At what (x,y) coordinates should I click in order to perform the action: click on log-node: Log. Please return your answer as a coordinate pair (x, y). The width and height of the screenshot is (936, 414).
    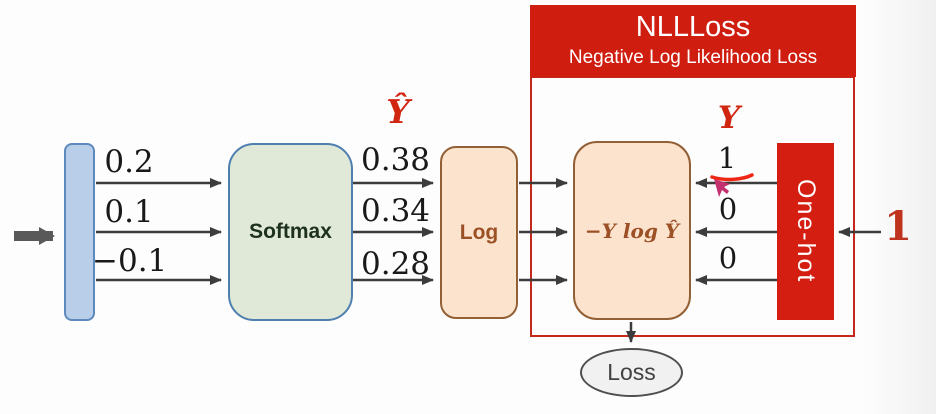
    Looking at the image, I should click on (479, 232).